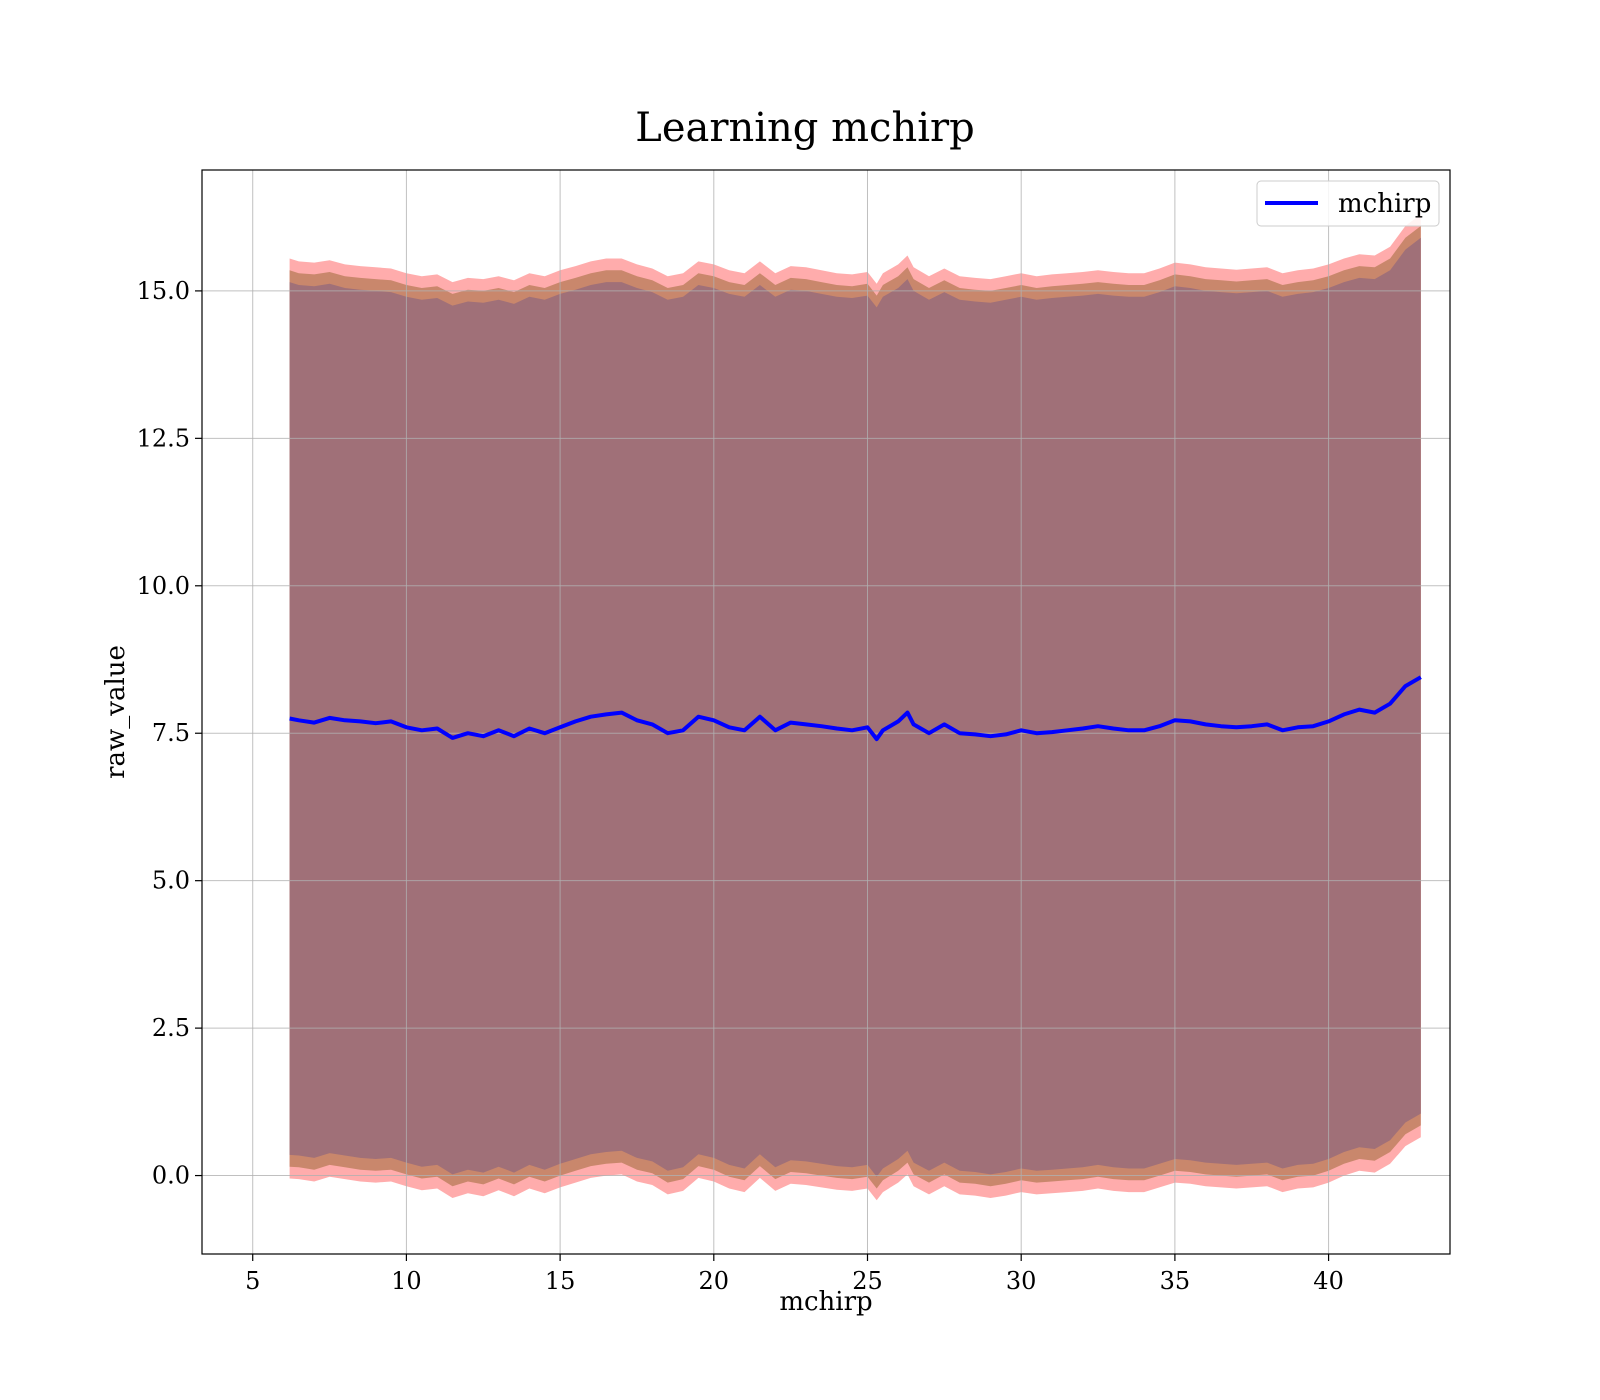  Describe the element at coordinates (171, 1028) in the screenshot. I see `y-tick-label-1: 2.5` at that location.